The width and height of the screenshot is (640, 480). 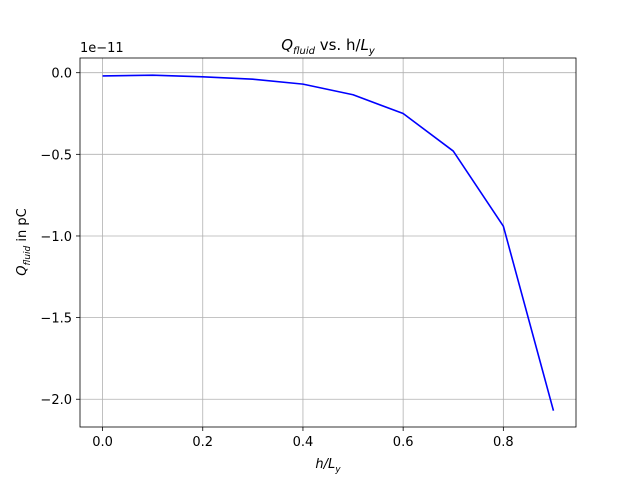 I want to click on y-axis-label: Qfluid in pC, so click(x=24, y=241).